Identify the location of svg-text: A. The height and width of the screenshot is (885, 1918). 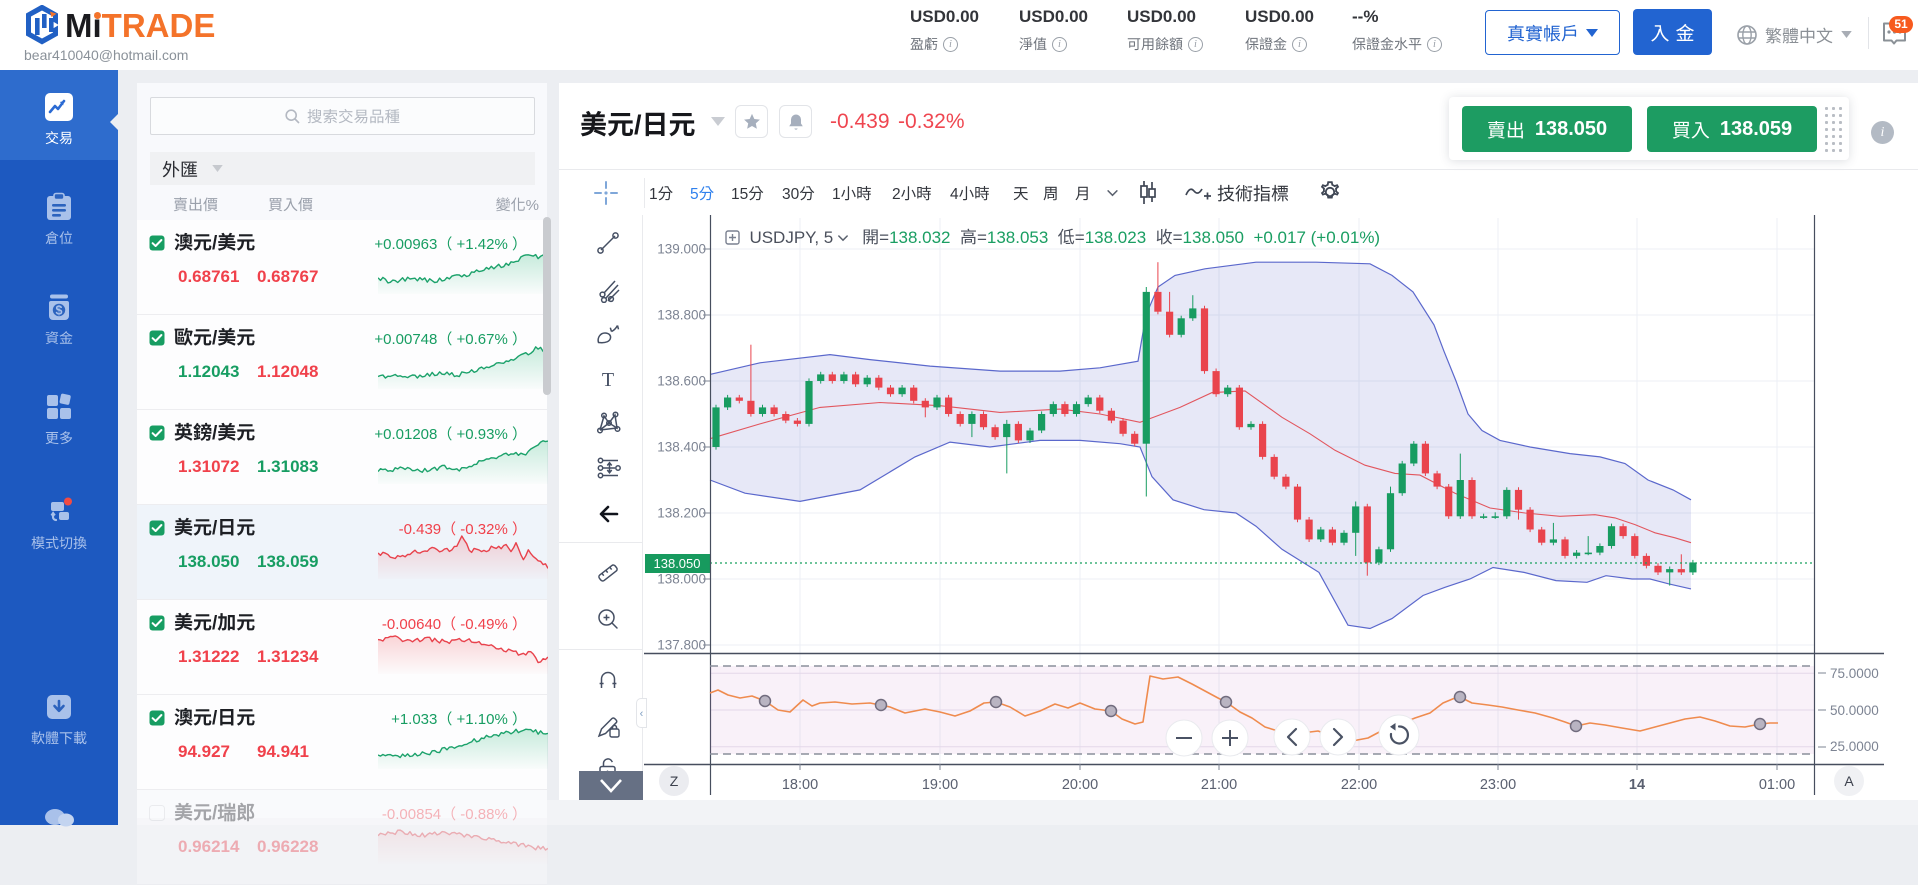
(1849, 781).